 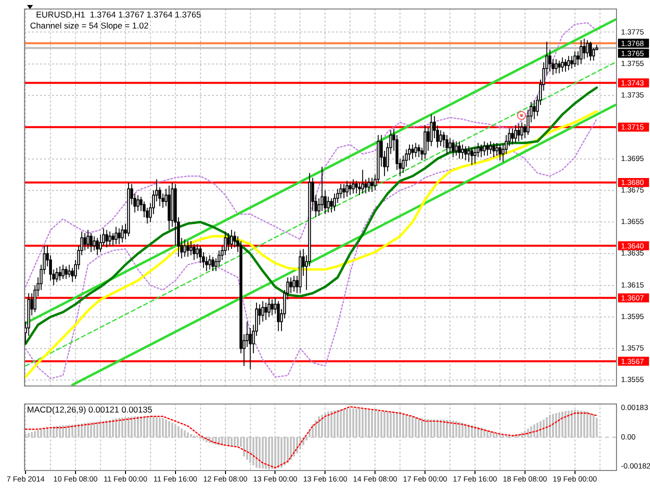 What do you see at coordinates (89, 25) in the screenshot?
I see `annotation: Channel size = 54 Slope = 1.02` at bounding box center [89, 25].